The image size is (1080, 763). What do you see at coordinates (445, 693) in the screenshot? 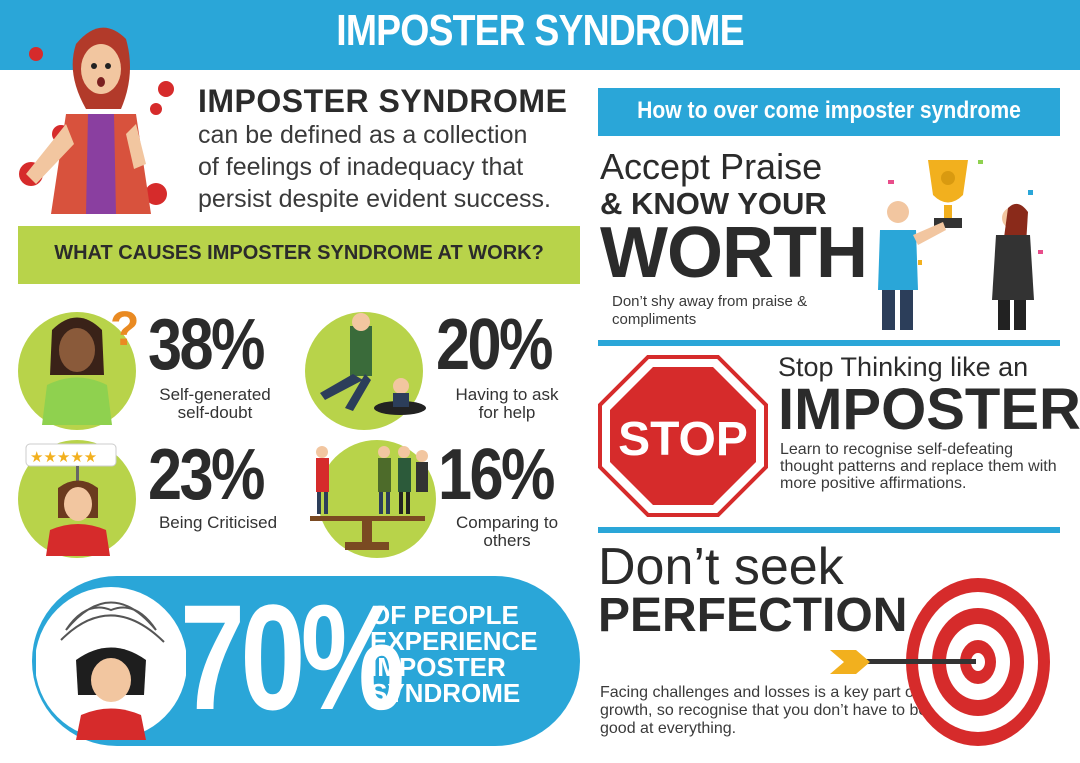
I see `stat-70-text-line: SYNDROME` at bounding box center [445, 693].